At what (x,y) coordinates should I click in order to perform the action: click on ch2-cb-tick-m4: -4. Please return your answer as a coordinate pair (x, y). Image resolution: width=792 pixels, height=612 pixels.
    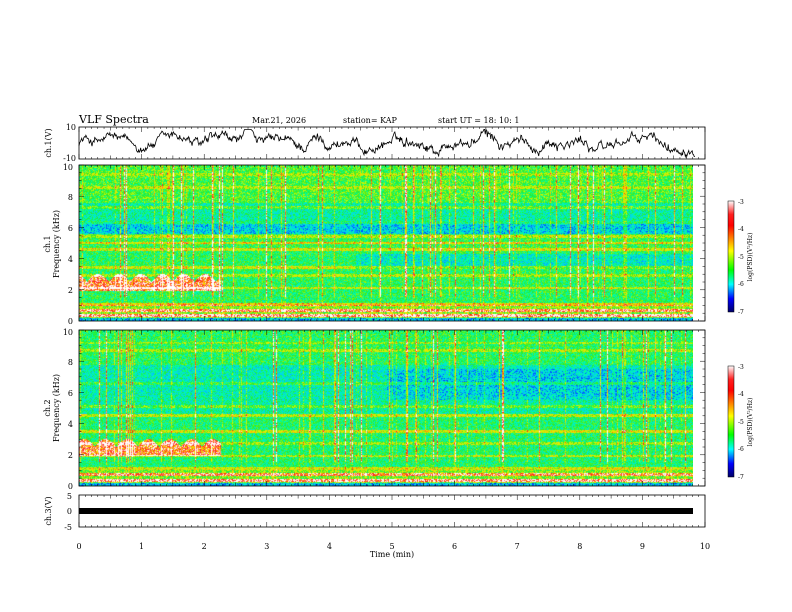
    Looking at the image, I should click on (741, 394).